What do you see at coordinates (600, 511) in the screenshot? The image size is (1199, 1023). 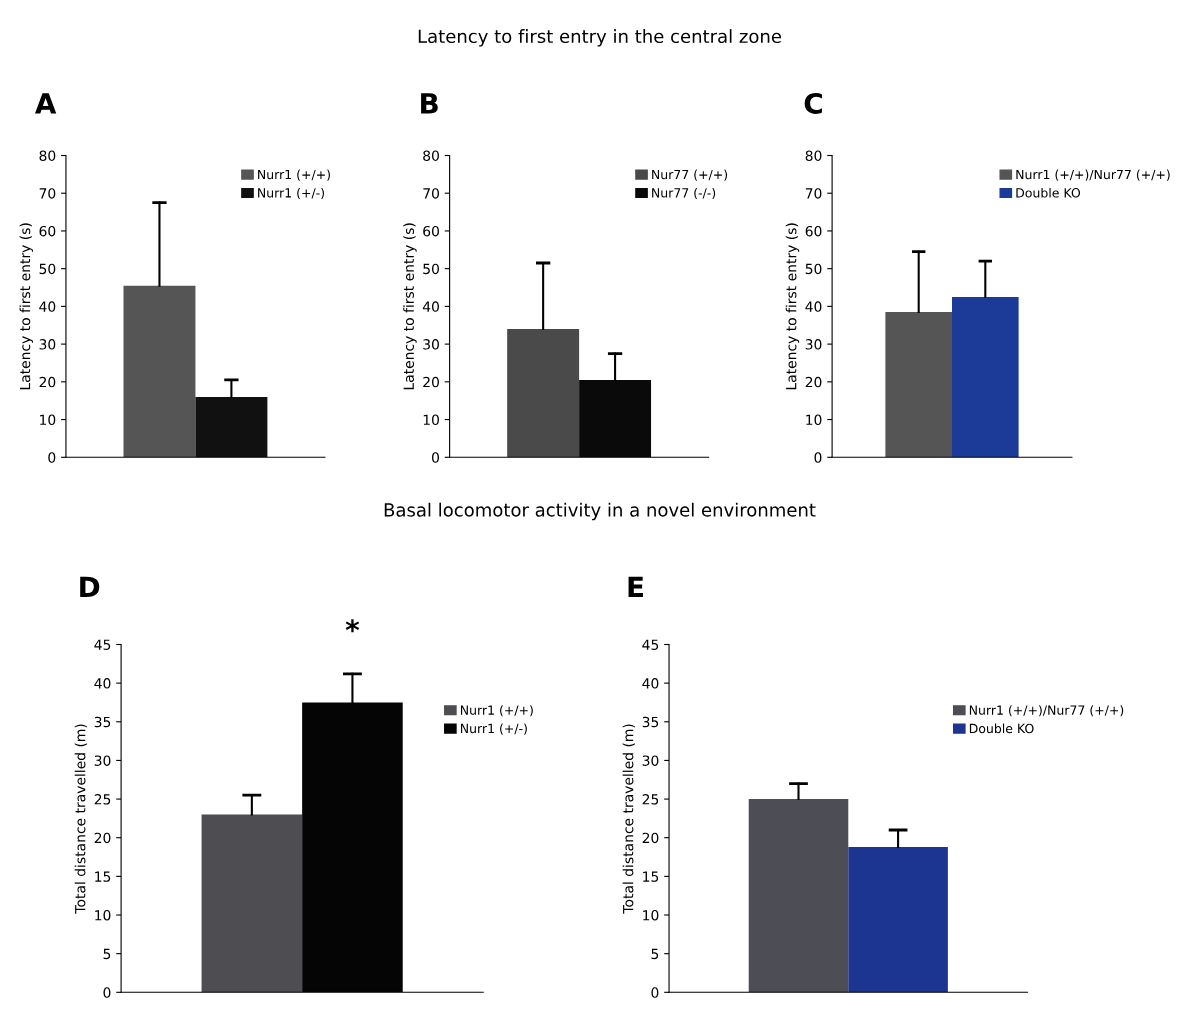 I see `text: Basal locomotor activity in a novel environment` at bounding box center [600, 511].